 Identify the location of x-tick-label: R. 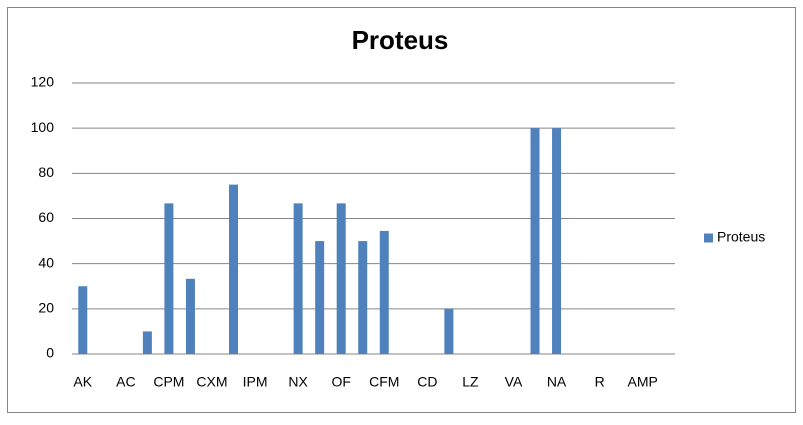
(600, 382).